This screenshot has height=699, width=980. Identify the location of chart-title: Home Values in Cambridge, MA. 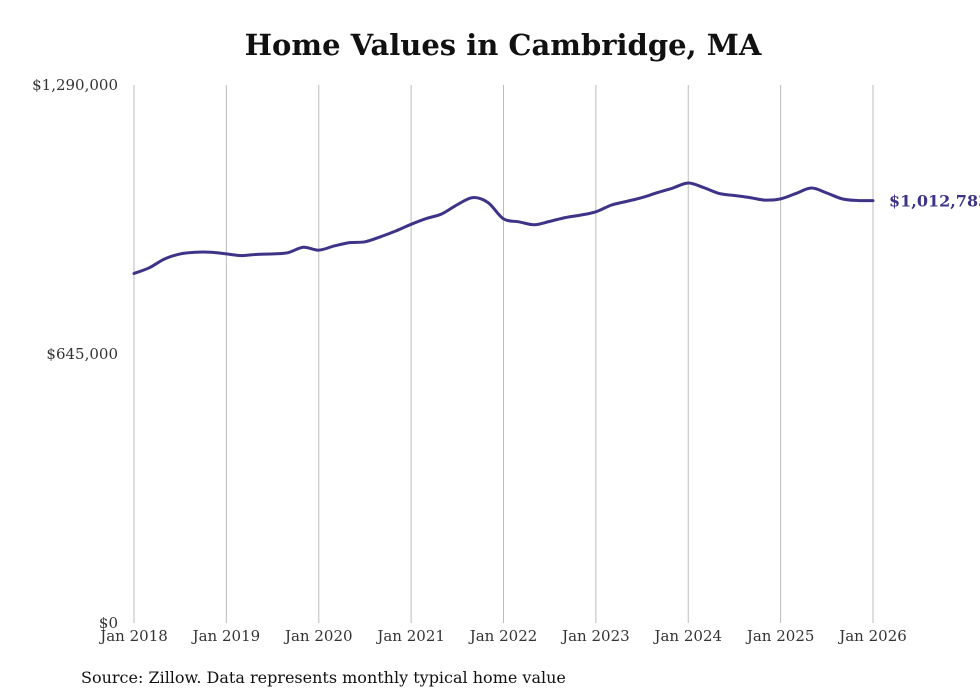
(503, 45).